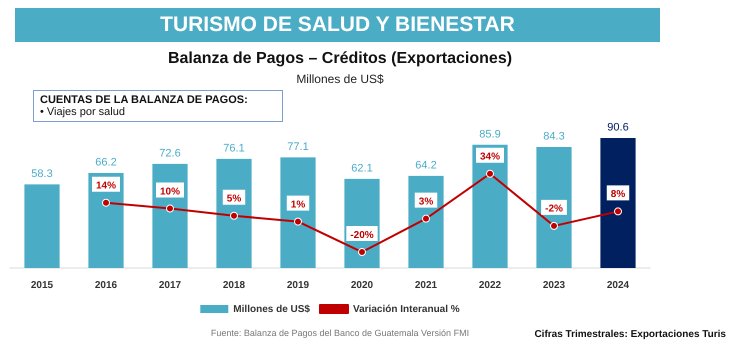 This screenshot has width=730, height=344. I want to click on text: Cifras Trimestrales: Exportaciones Turis, so click(630, 334).